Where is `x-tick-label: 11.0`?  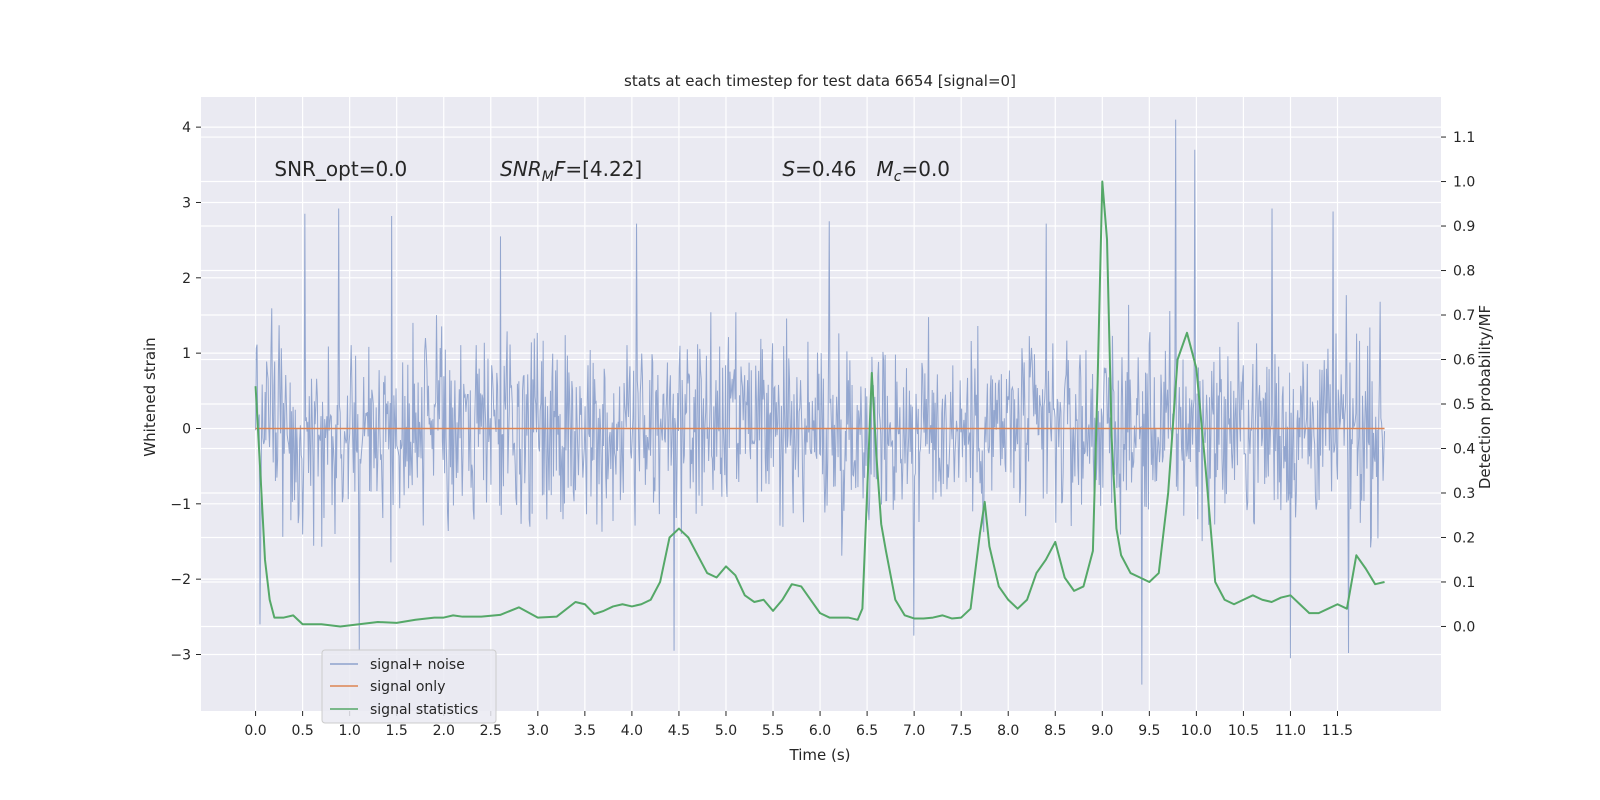 x-tick-label: 11.0 is located at coordinates (1290, 731).